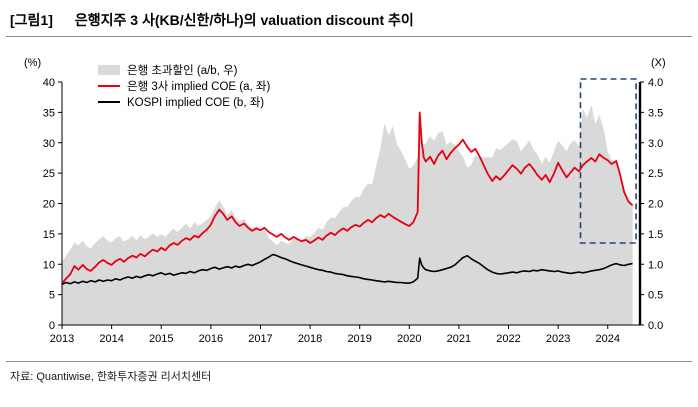 This screenshot has width=698, height=407. Describe the element at coordinates (655, 205) in the screenshot. I see `right-axis-tick-label: 2.0` at that location.